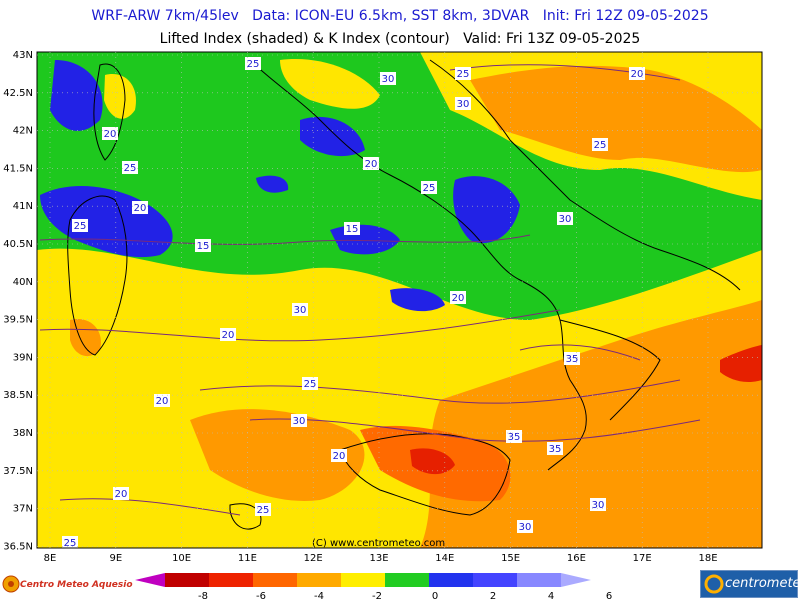 This screenshot has height=600, width=800. I want to click on logo-swirl-icon, so click(714, 584).